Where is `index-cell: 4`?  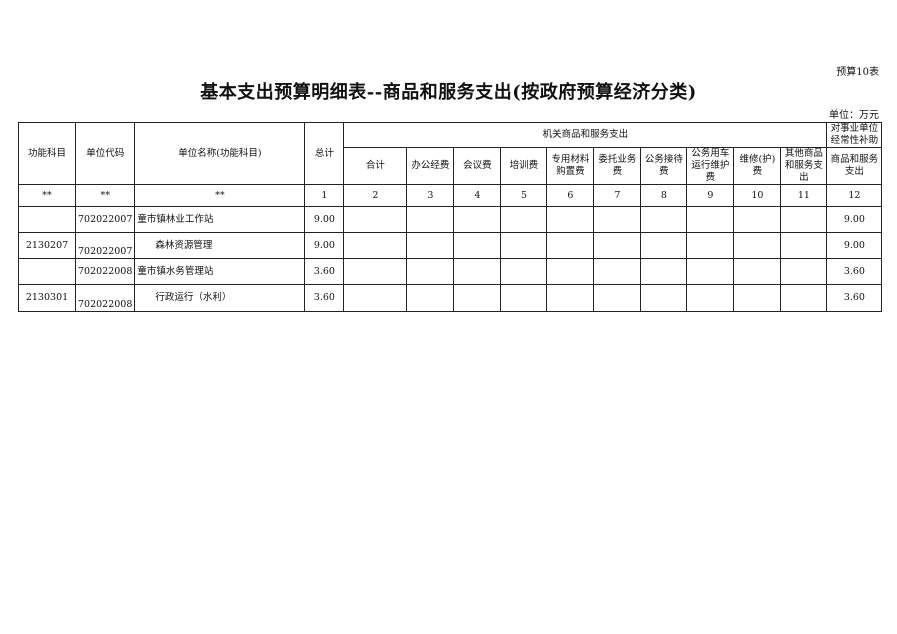
index-cell: 4 is located at coordinates (477, 195).